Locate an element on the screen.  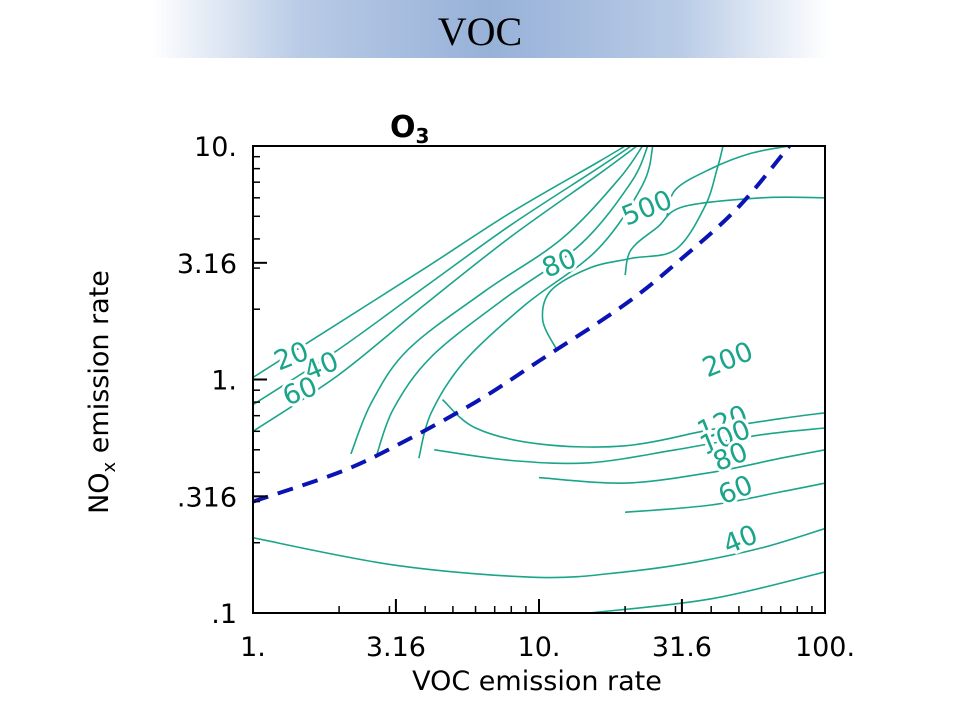
slide-title: VOC is located at coordinates (480, 31).